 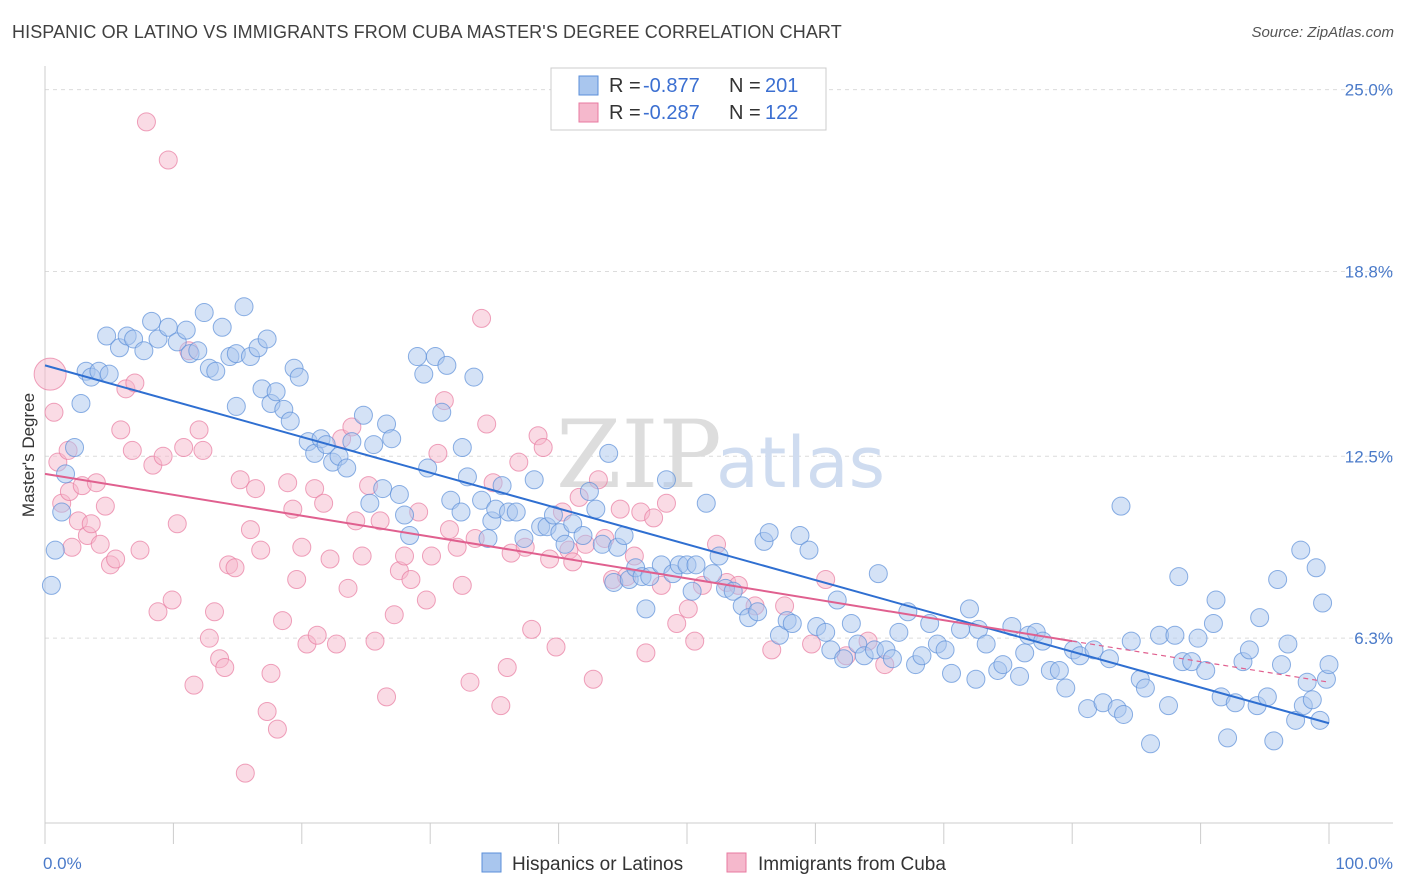 What do you see at coordinates (1201, 661) in the screenshot?
I see `trend-line-immigrants-from-cuba-extension` at bounding box center [1201, 661].